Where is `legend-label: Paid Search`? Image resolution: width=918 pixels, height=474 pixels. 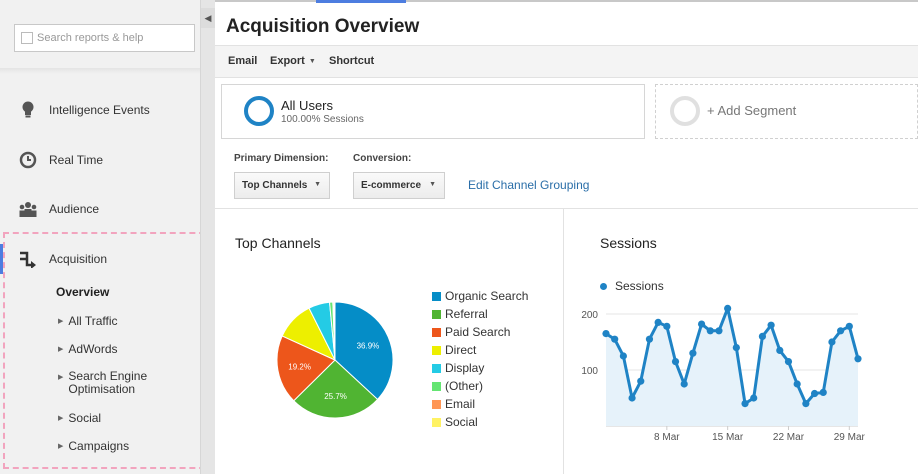 legend-label: Paid Search is located at coordinates (478, 332).